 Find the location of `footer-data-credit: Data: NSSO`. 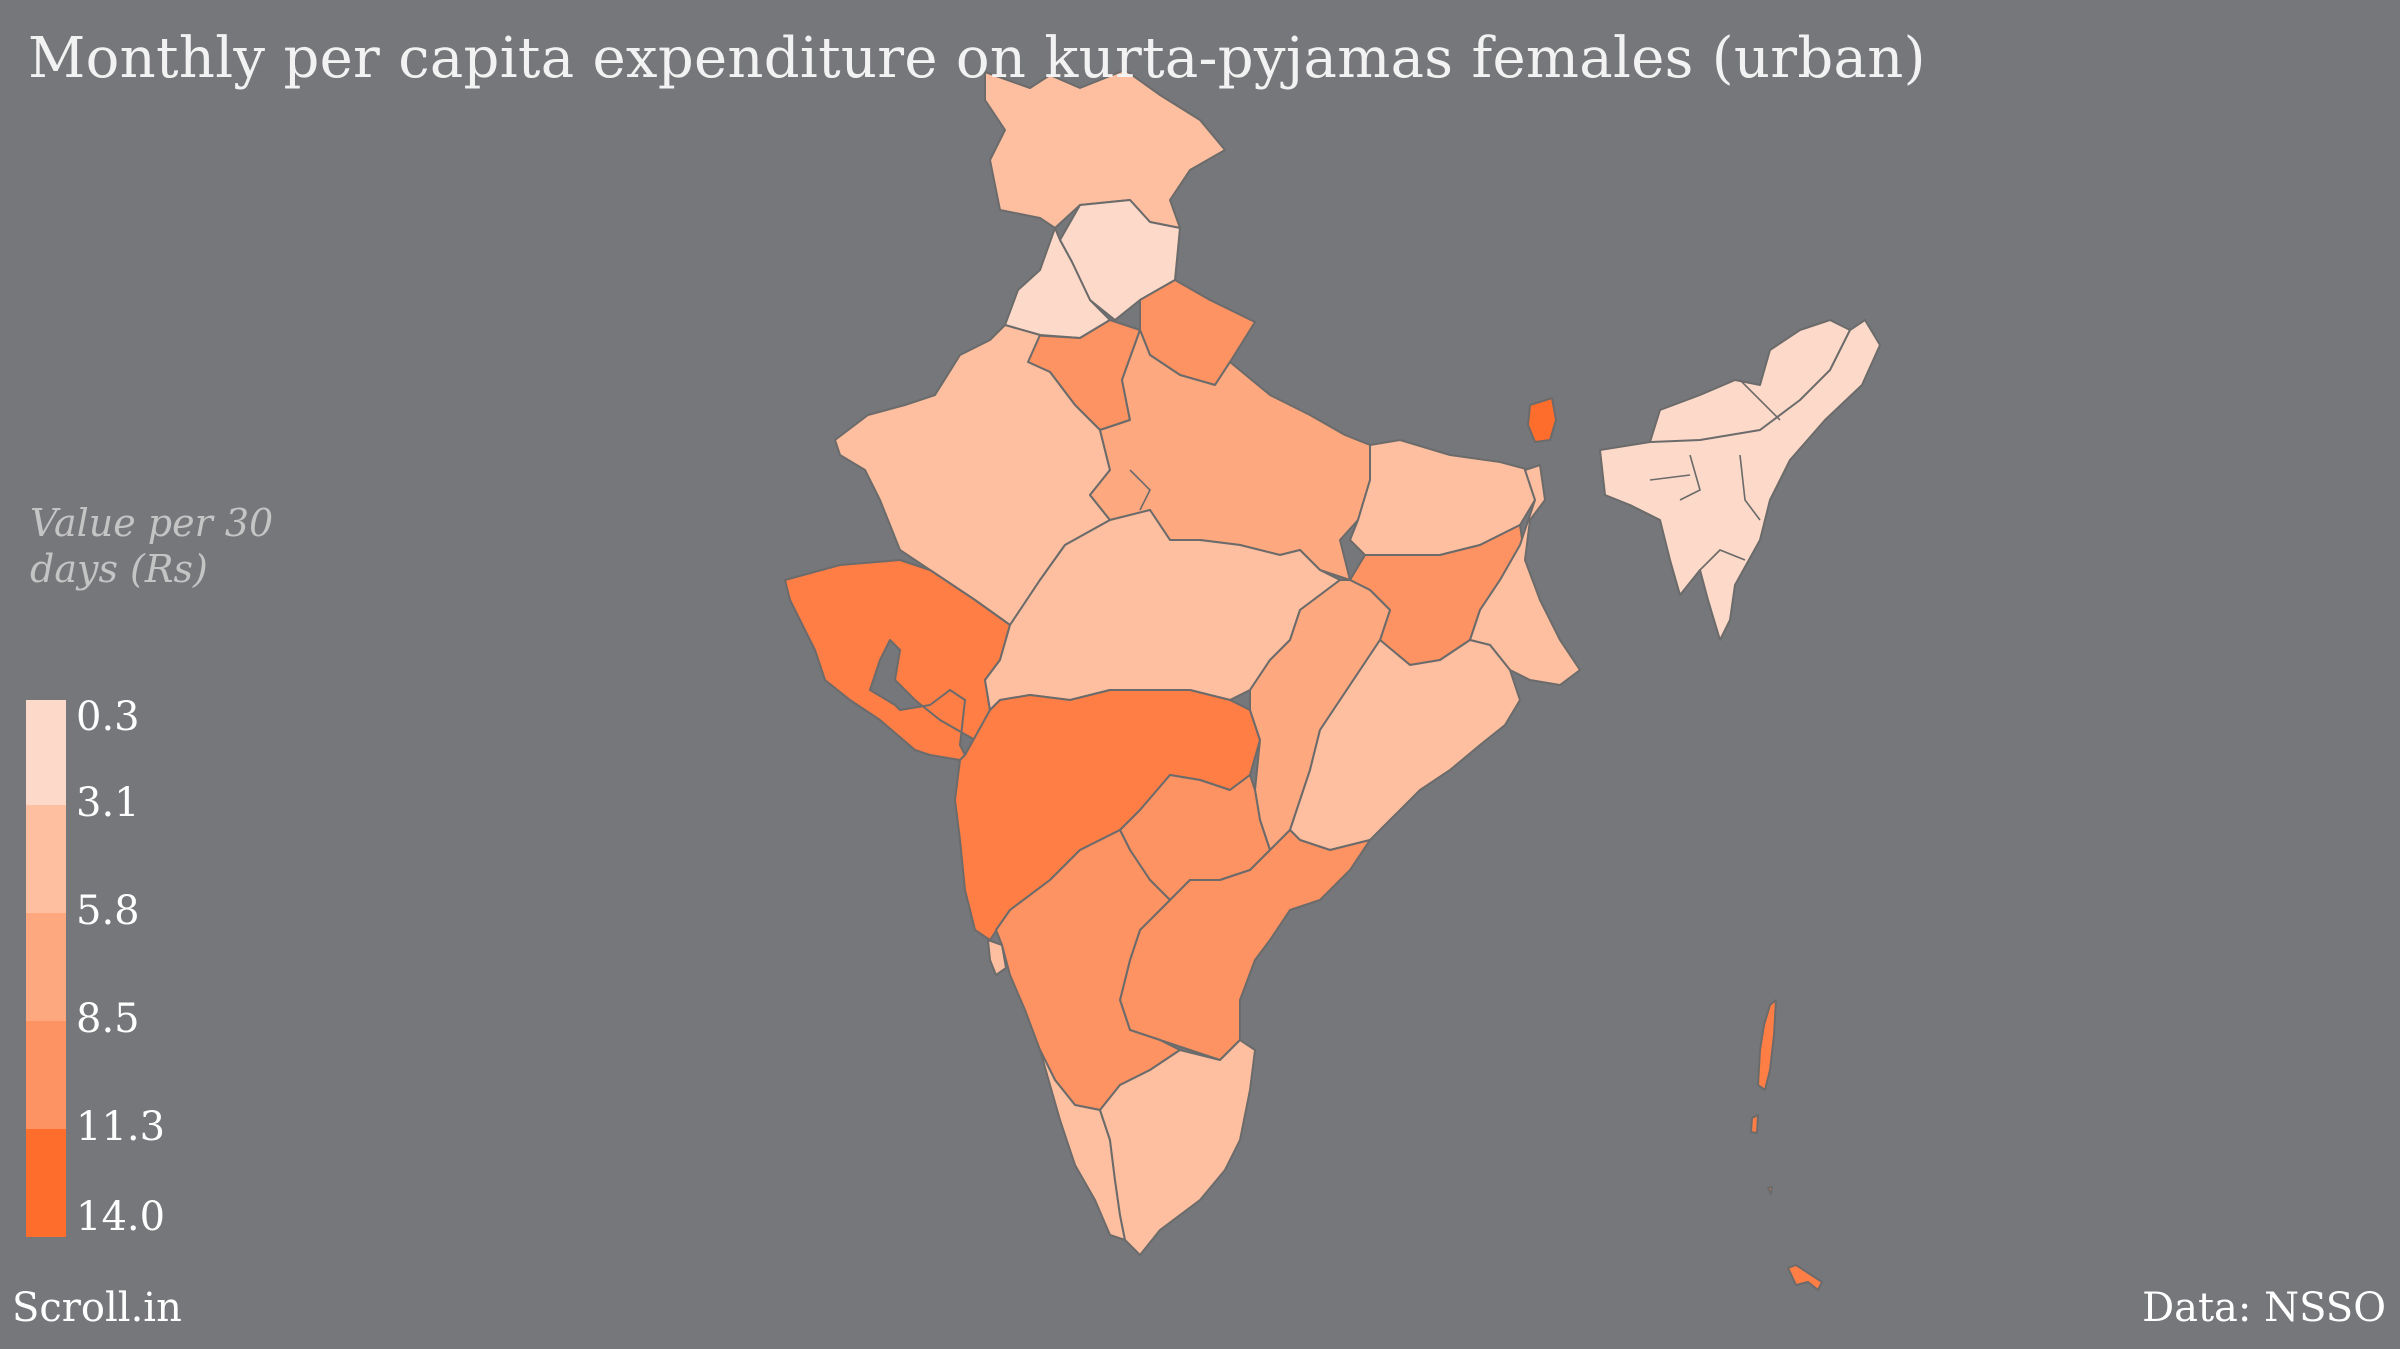

footer-data-credit: Data: NSSO is located at coordinates (2264, 1308).